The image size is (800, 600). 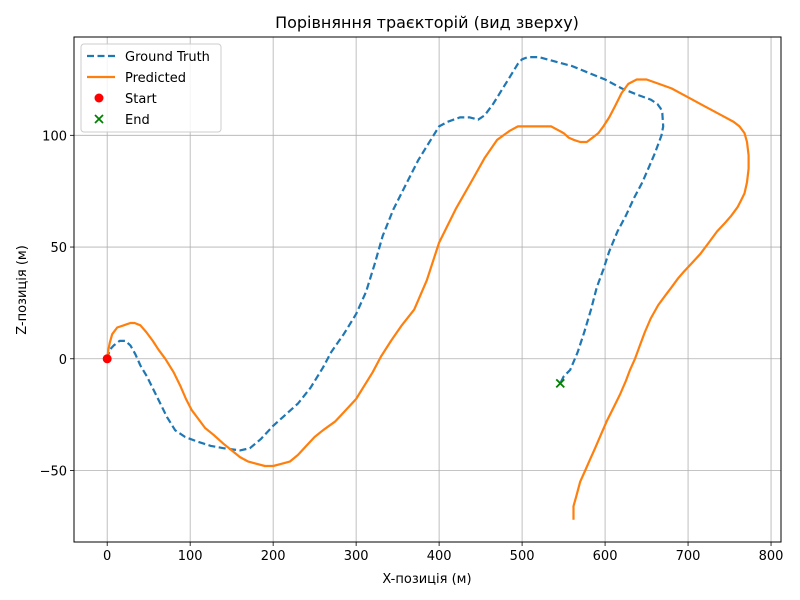 I want to click on legend-label-ground-truth: Ground Truth, so click(x=167, y=57).